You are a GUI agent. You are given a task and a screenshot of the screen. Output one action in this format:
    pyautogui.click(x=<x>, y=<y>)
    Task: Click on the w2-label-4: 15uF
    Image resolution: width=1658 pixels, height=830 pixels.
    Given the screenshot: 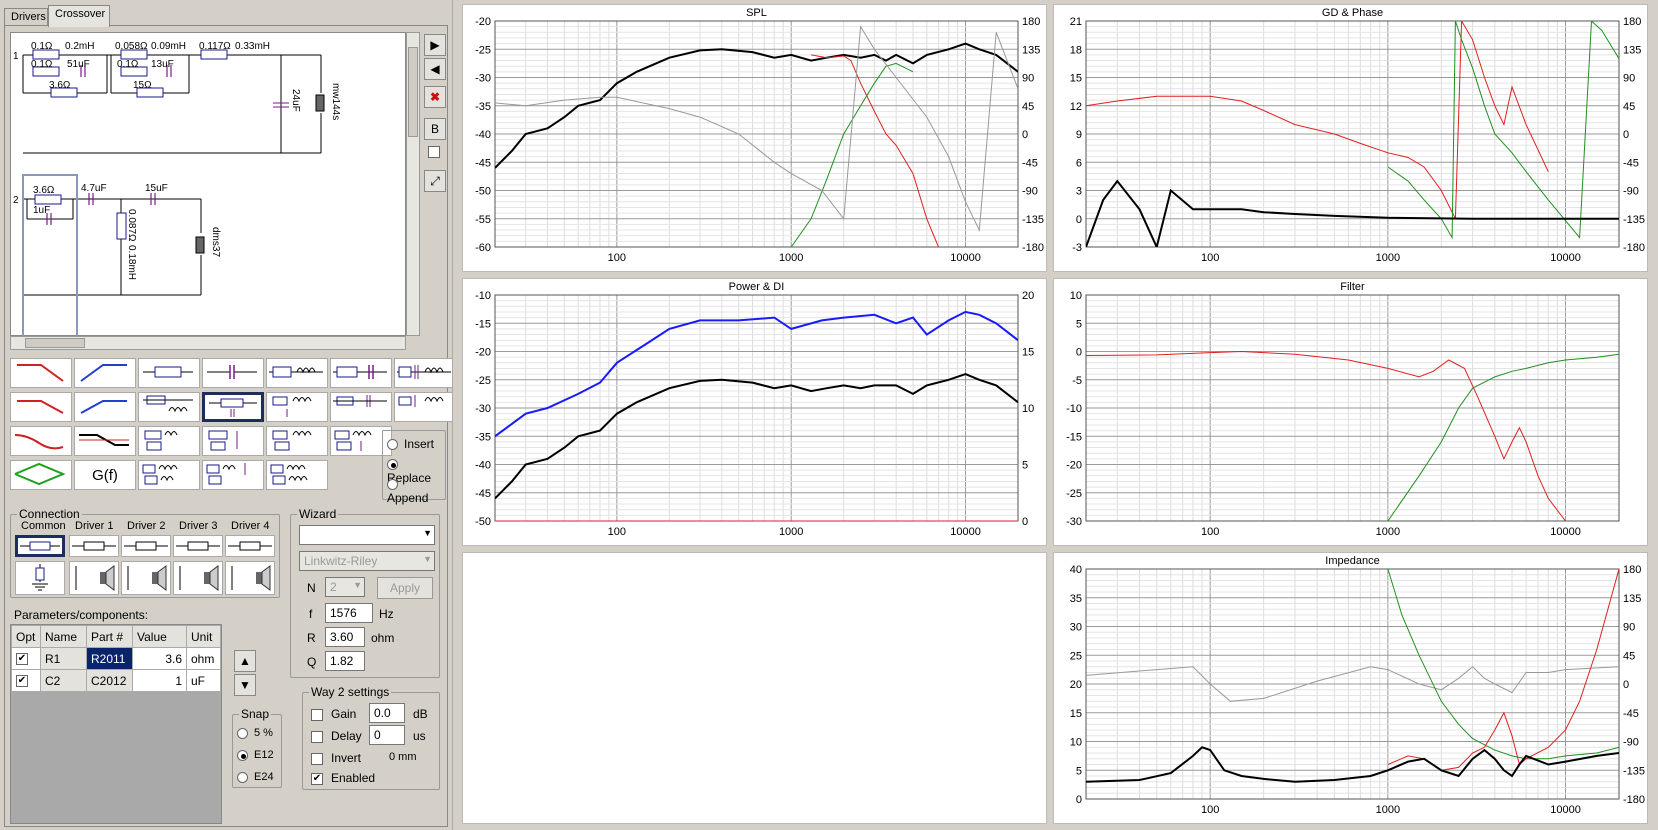 What is the action you would take?
    pyautogui.click(x=156, y=188)
    